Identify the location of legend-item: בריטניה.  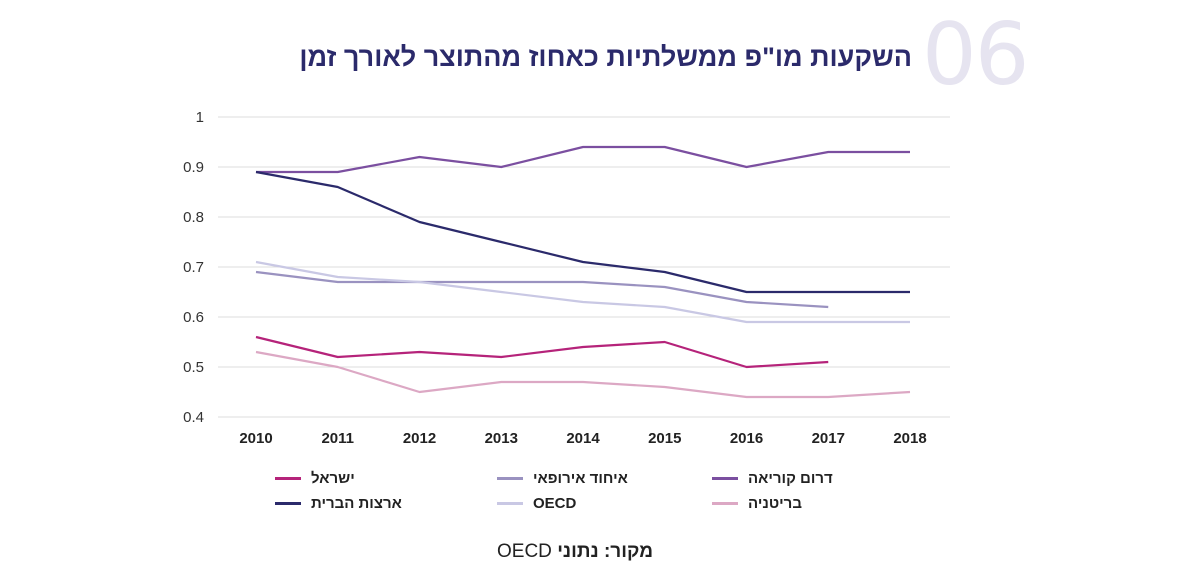
(757, 503).